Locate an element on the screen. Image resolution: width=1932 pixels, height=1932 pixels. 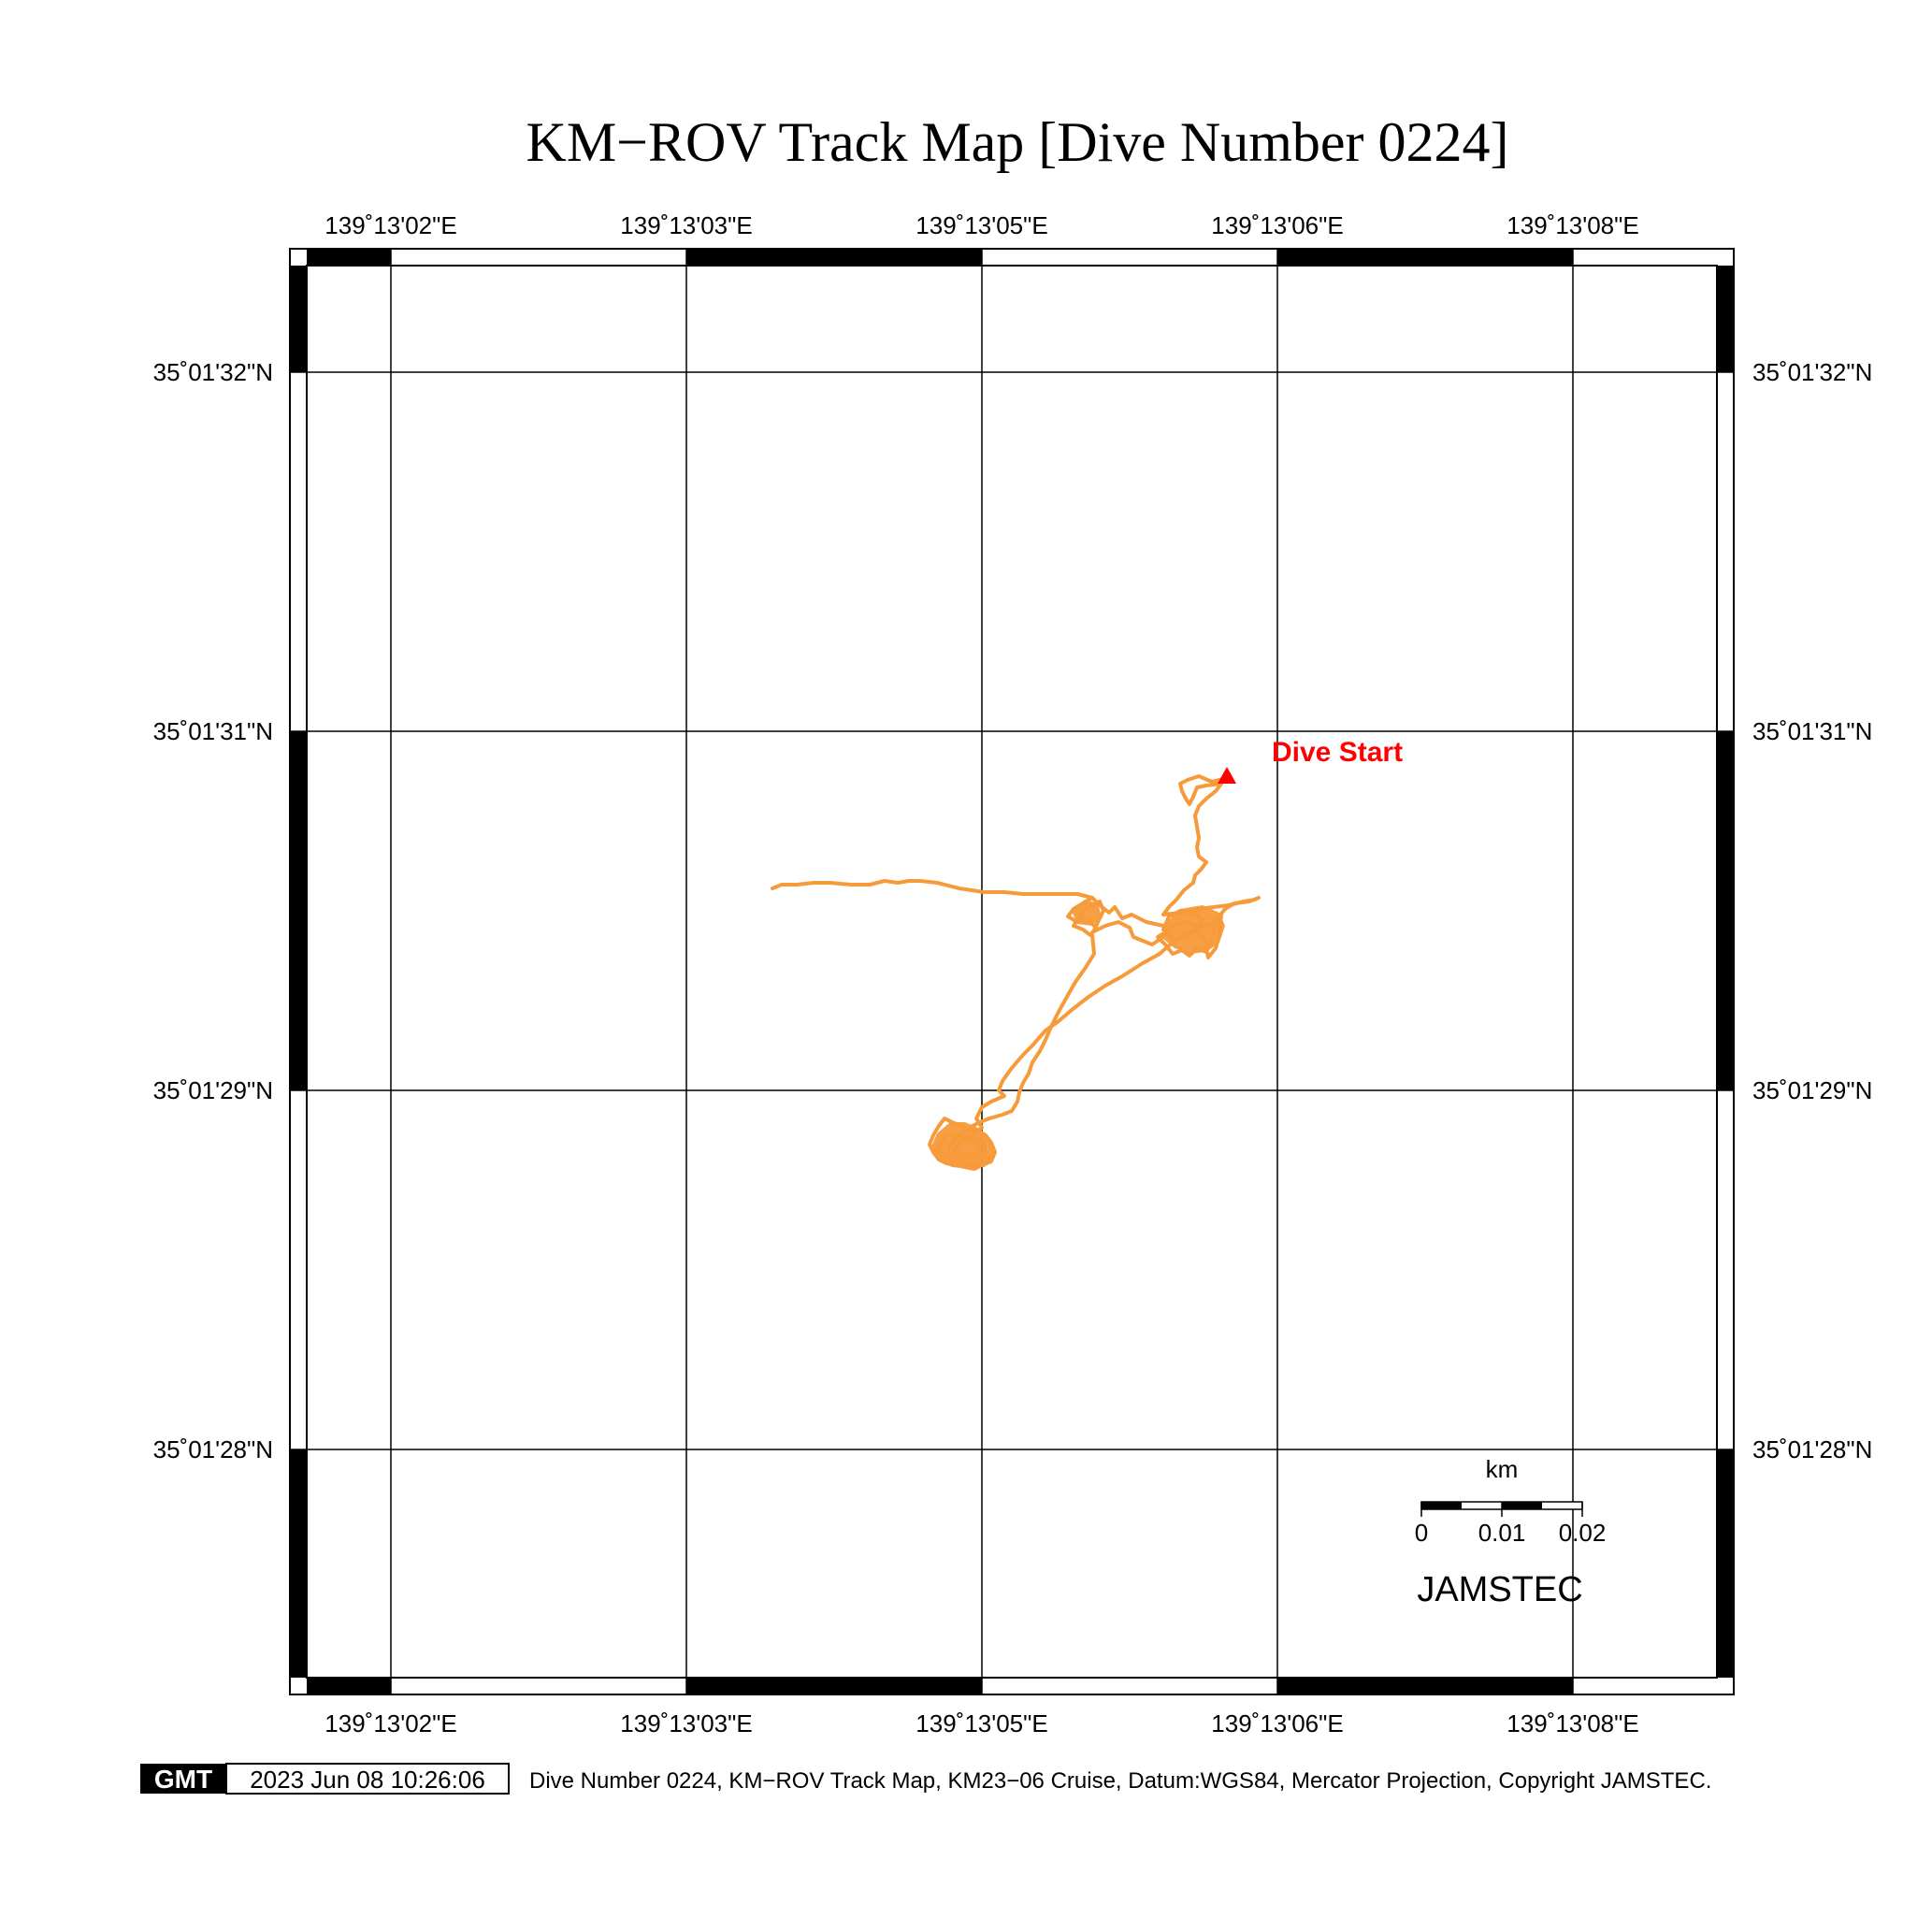
lon-label-bottom: 139˚13'08"E is located at coordinates (1572, 1723).